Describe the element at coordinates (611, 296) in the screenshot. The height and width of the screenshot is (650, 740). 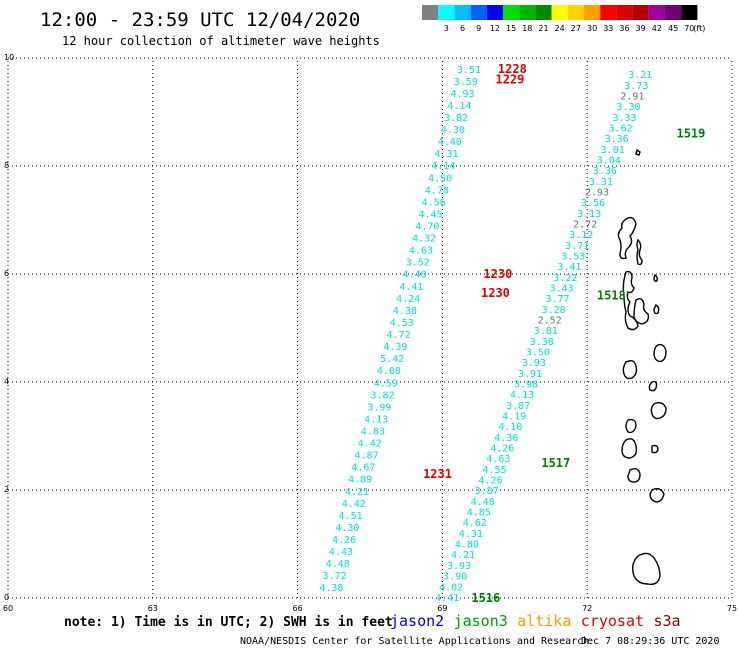
I see `pass-time-label: 1518` at that location.